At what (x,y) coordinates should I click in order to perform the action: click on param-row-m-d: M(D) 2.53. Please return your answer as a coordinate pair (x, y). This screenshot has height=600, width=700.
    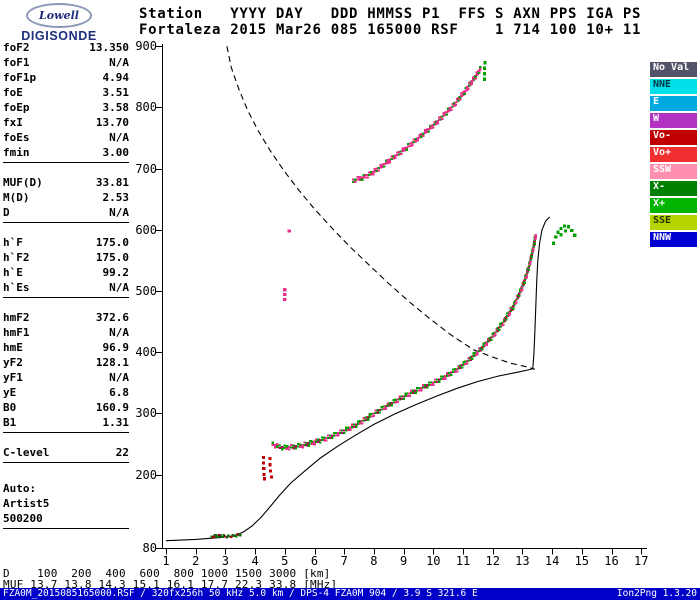
    Looking at the image, I should click on (66, 197).